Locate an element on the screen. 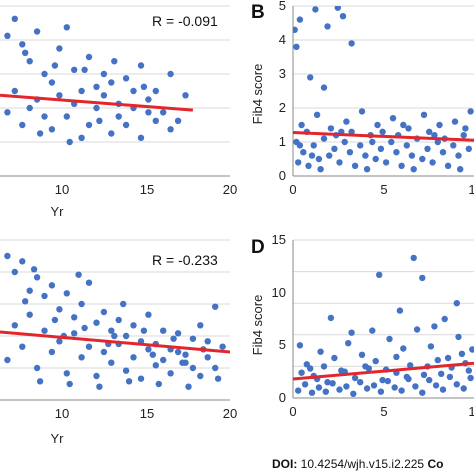 This screenshot has height=474, width=474. x-tick-label: 15 is located at coordinates (147, 189).